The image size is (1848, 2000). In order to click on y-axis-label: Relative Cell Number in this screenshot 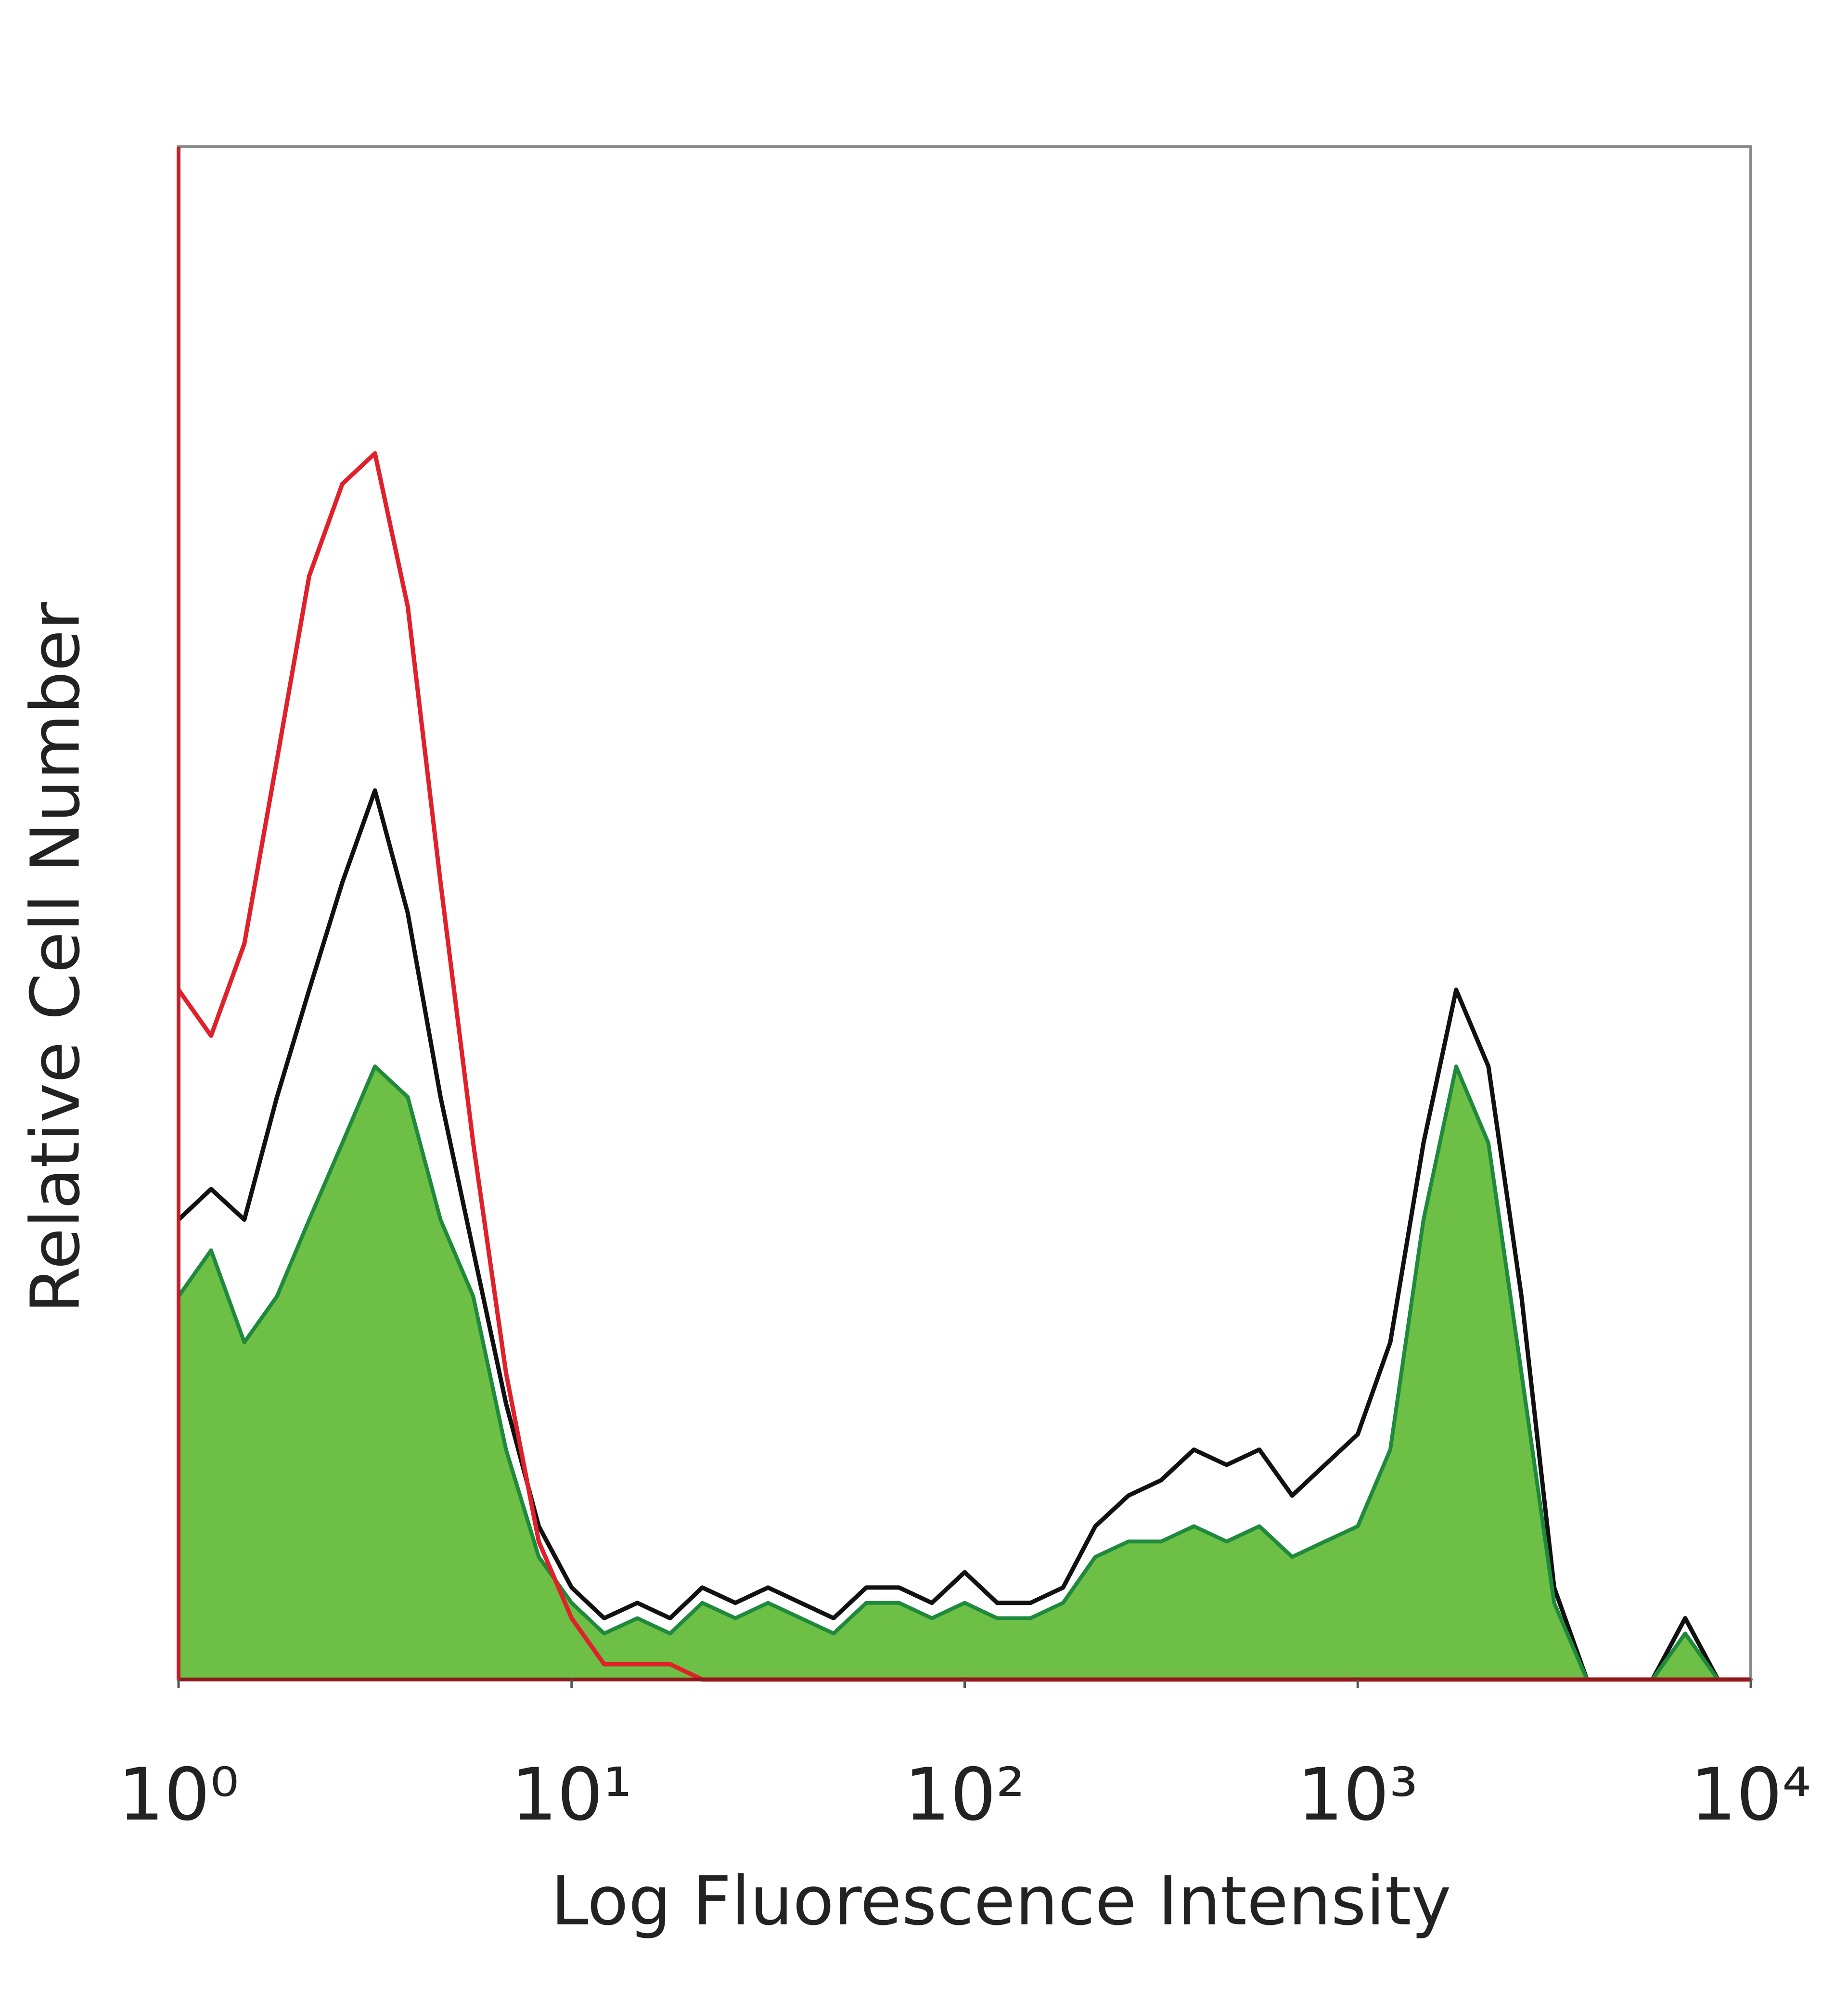, I will do `click(56, 957)`.